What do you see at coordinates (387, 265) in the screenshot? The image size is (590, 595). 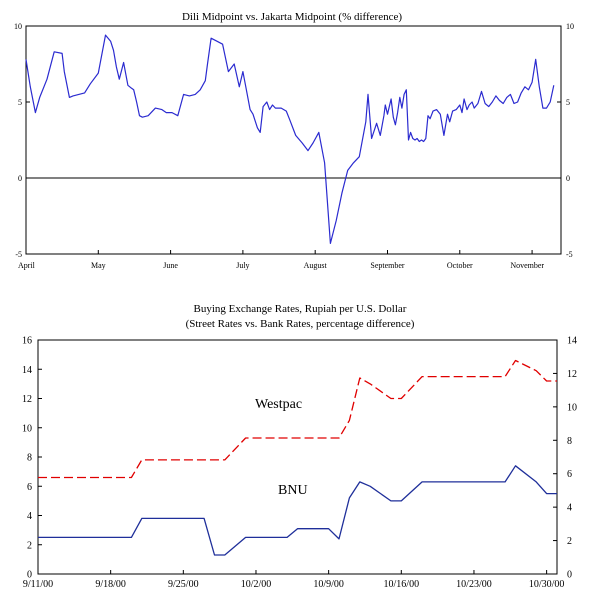 I see `chart1-x-tick-label: September` at bounding box center [387, 265].